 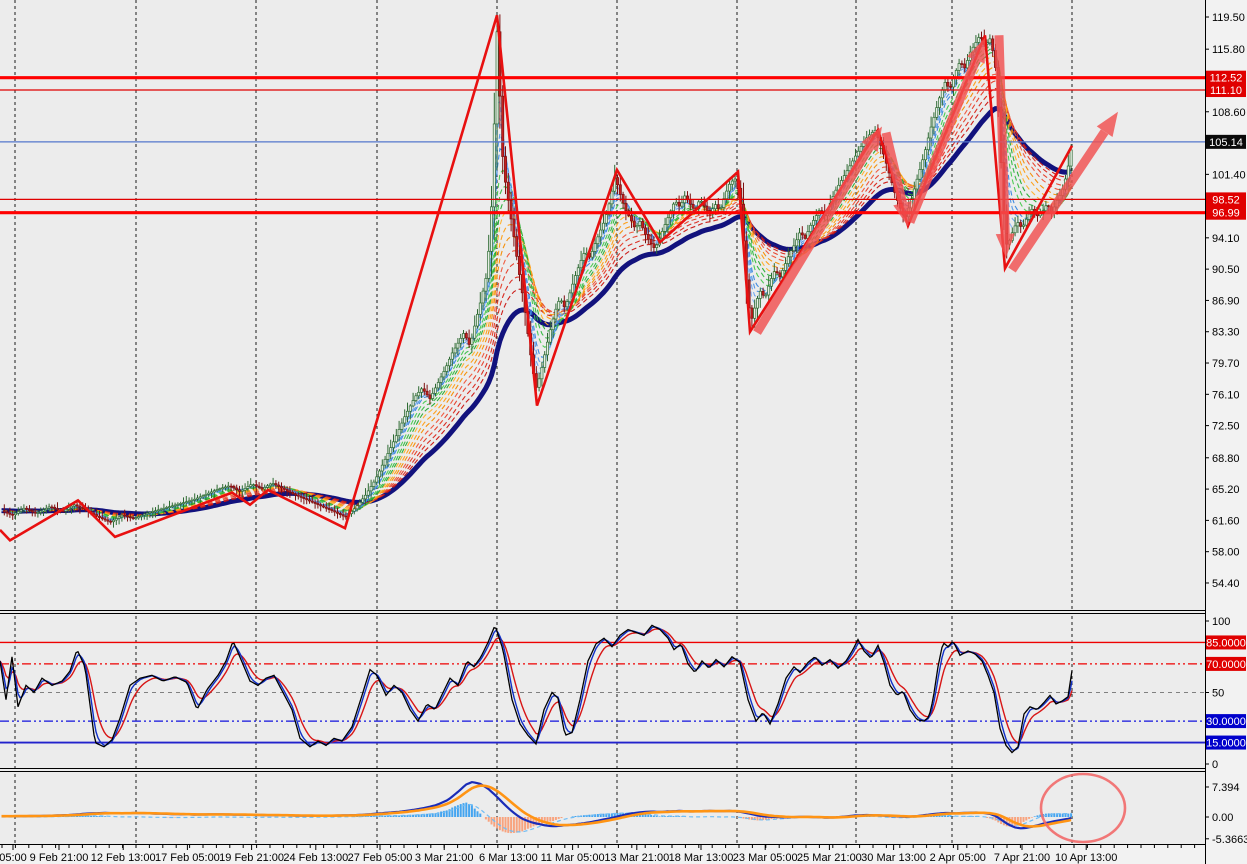 I want to click on macd-signal-line, so click(x=536, y=806).